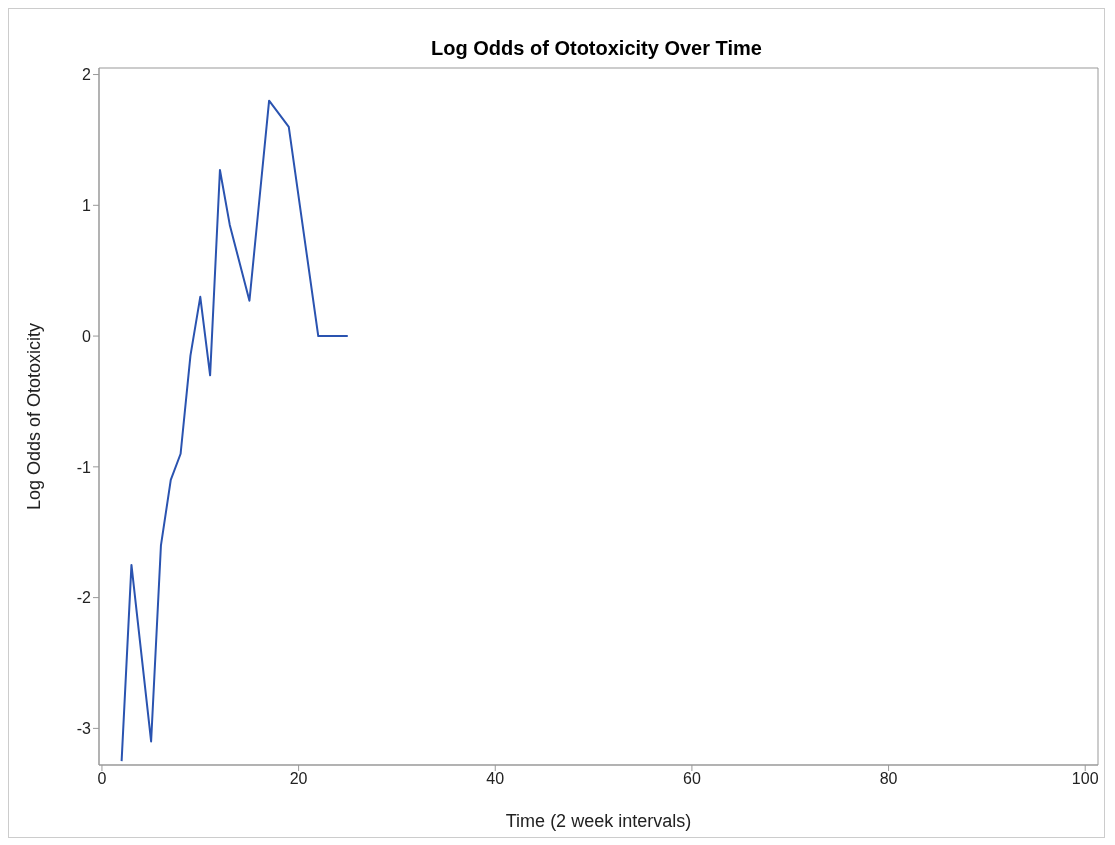  I want to click on x-tick-label: 0, so click(102, 779).